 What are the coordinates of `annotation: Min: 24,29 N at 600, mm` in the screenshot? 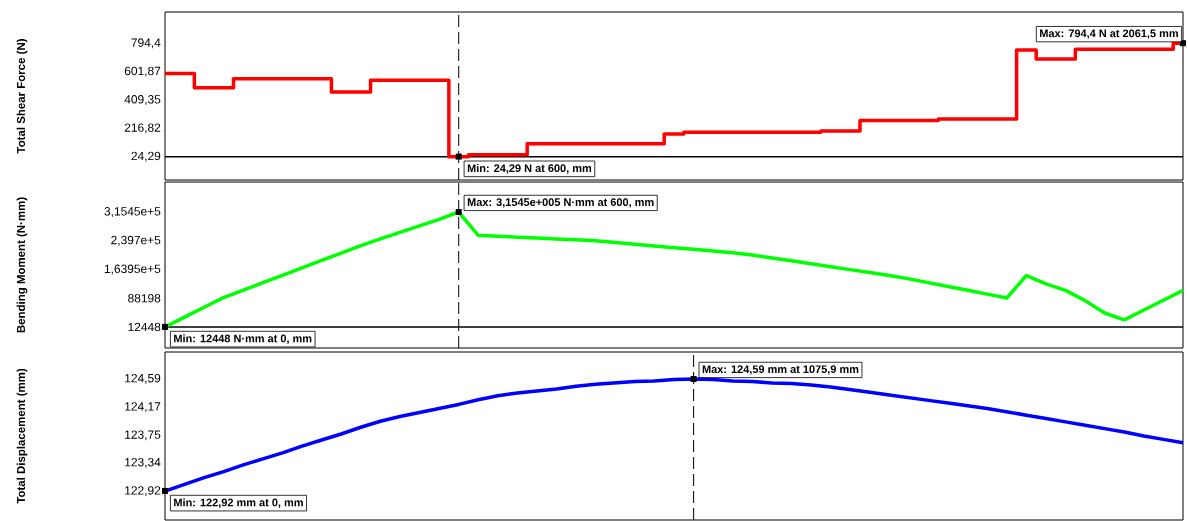 It's located at (529, 169).